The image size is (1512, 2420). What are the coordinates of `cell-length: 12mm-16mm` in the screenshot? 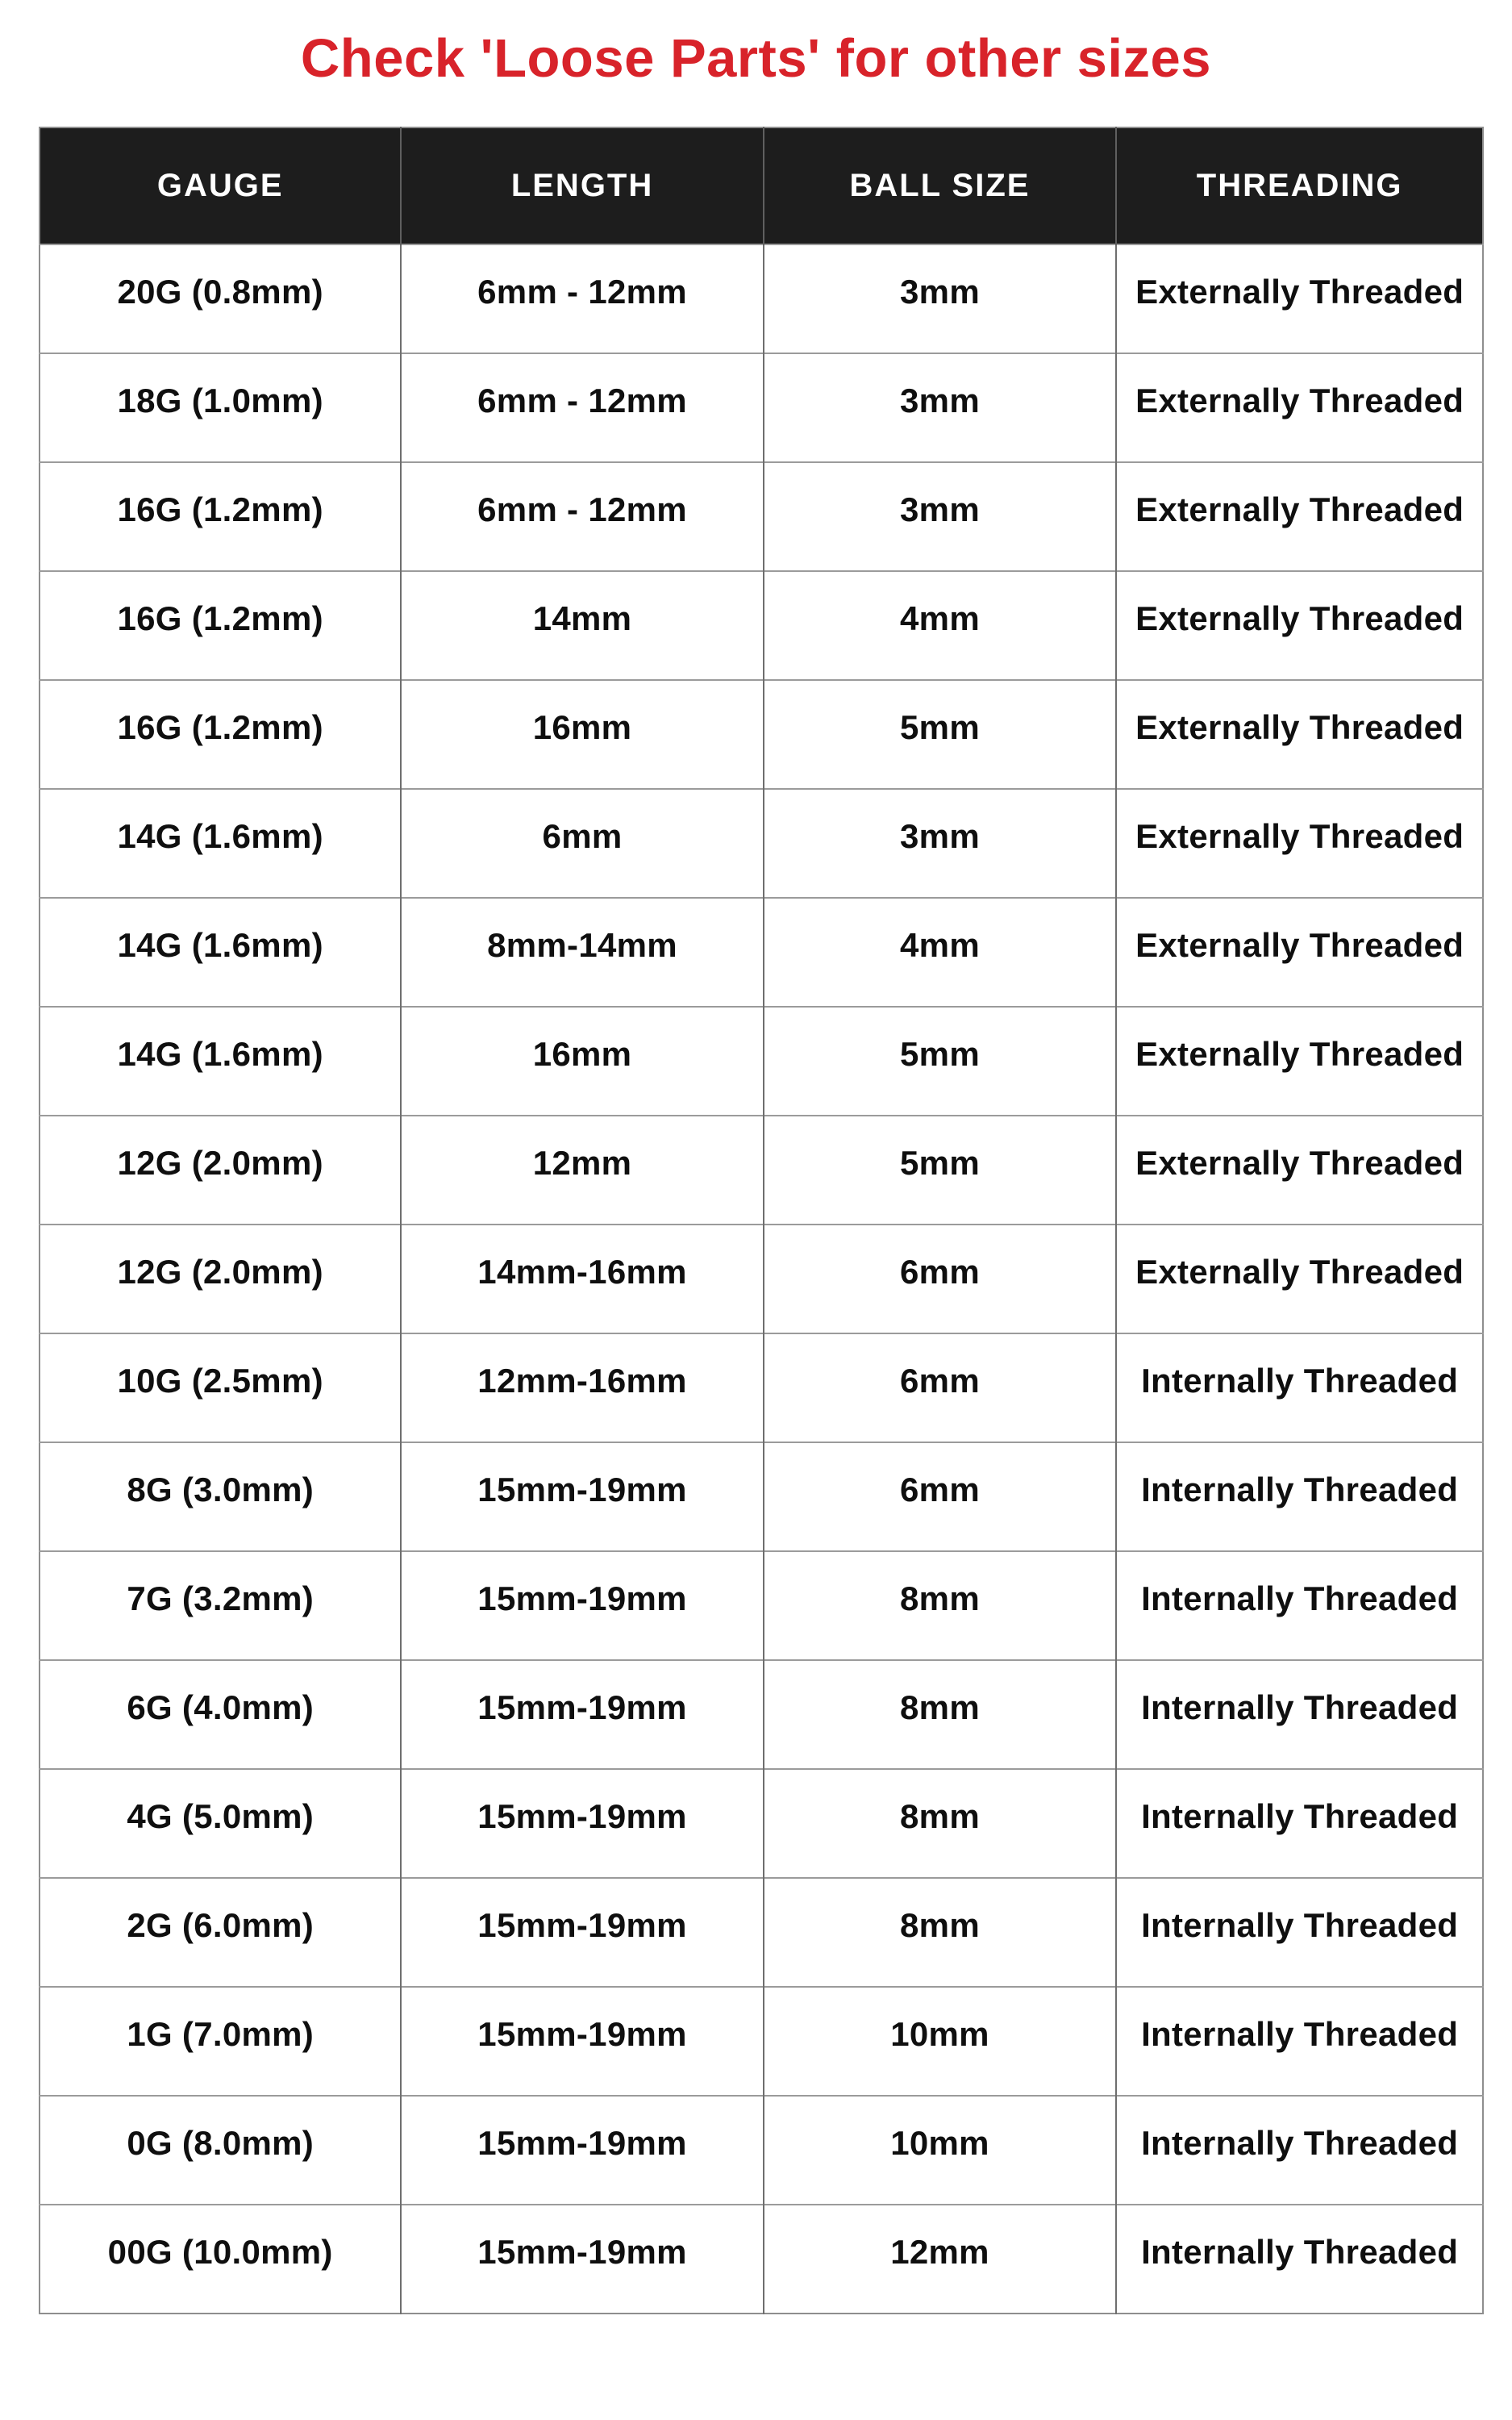 It's located at (582, 1388).